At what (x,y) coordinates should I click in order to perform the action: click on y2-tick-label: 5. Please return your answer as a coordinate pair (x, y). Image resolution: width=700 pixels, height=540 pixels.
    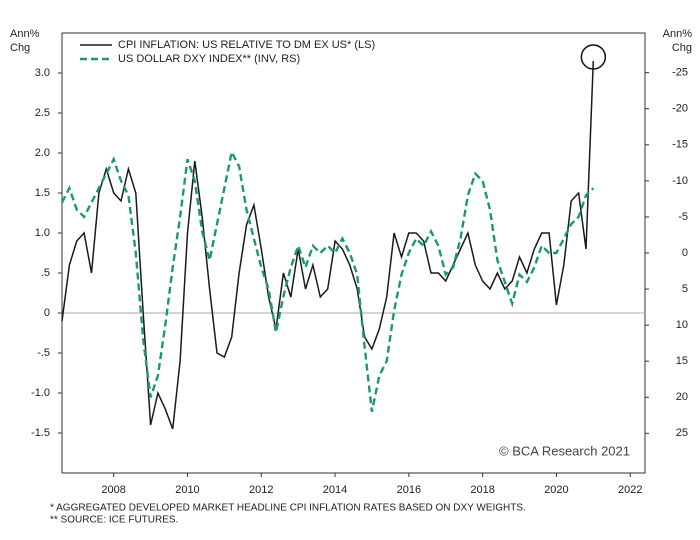
    Looking at the image, I should click on (685, 289).